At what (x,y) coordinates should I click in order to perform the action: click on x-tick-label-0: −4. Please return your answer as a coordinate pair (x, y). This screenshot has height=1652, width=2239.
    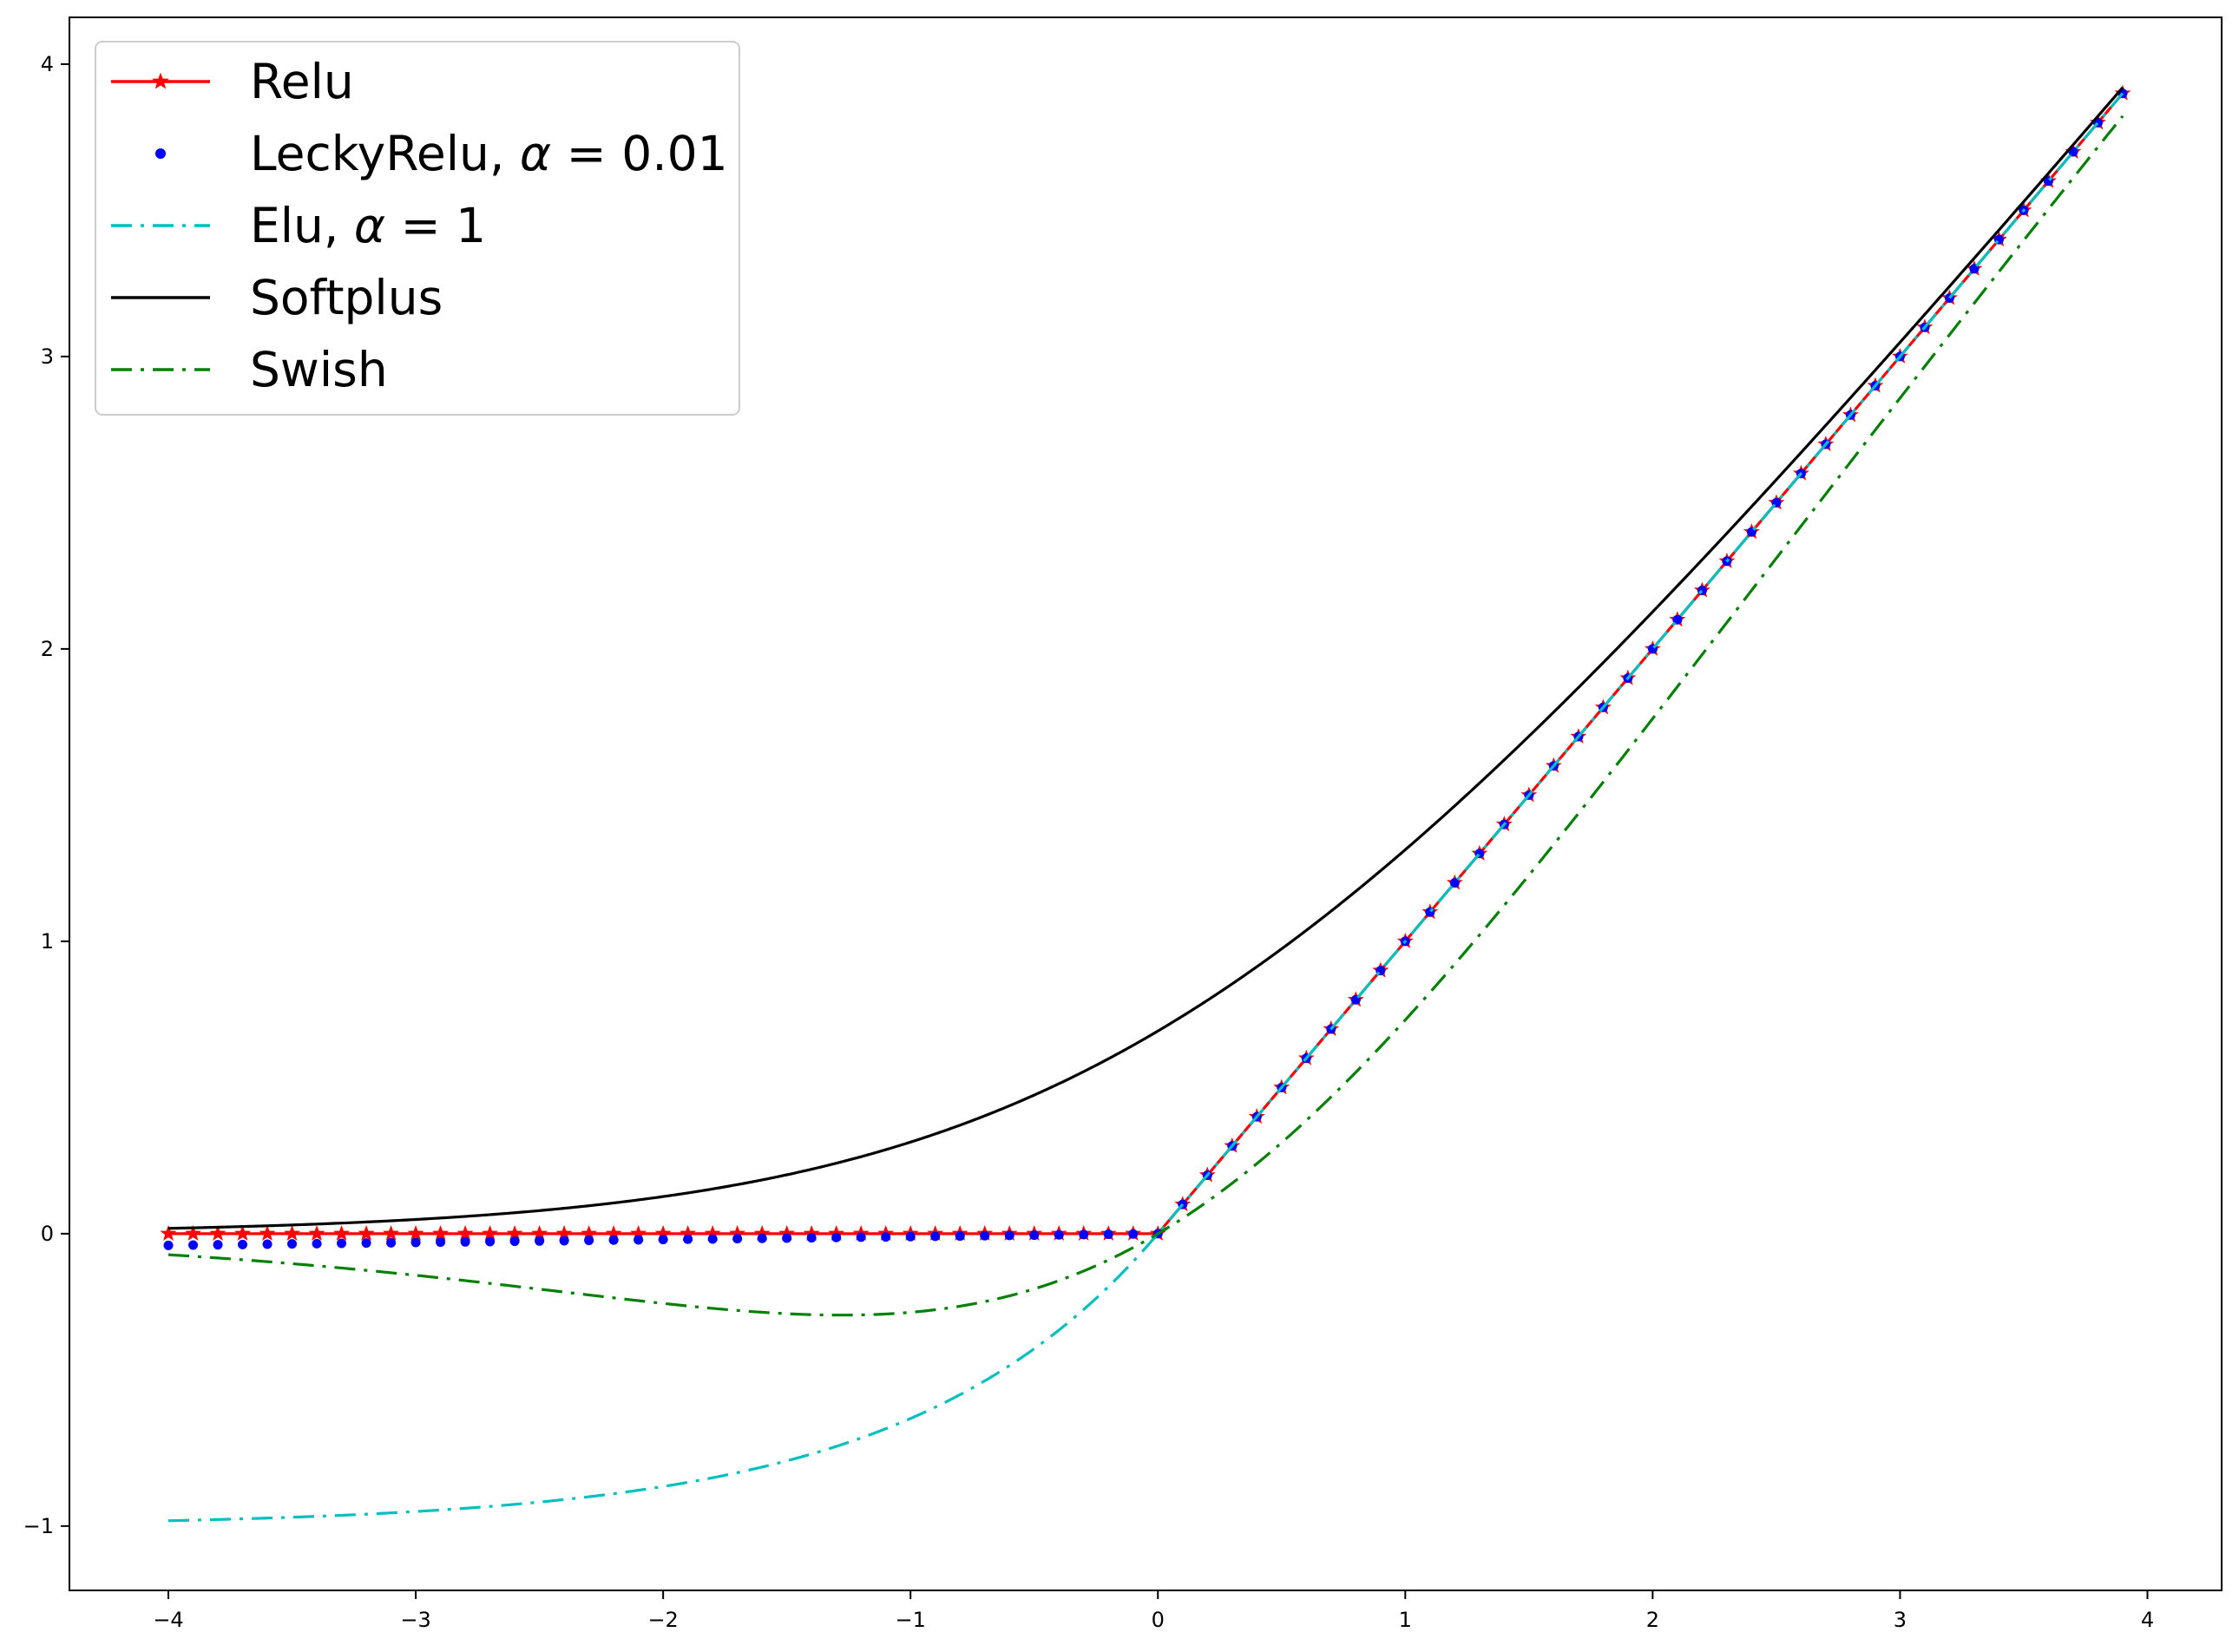
    Looking at the image, I should click on (168, 1620).